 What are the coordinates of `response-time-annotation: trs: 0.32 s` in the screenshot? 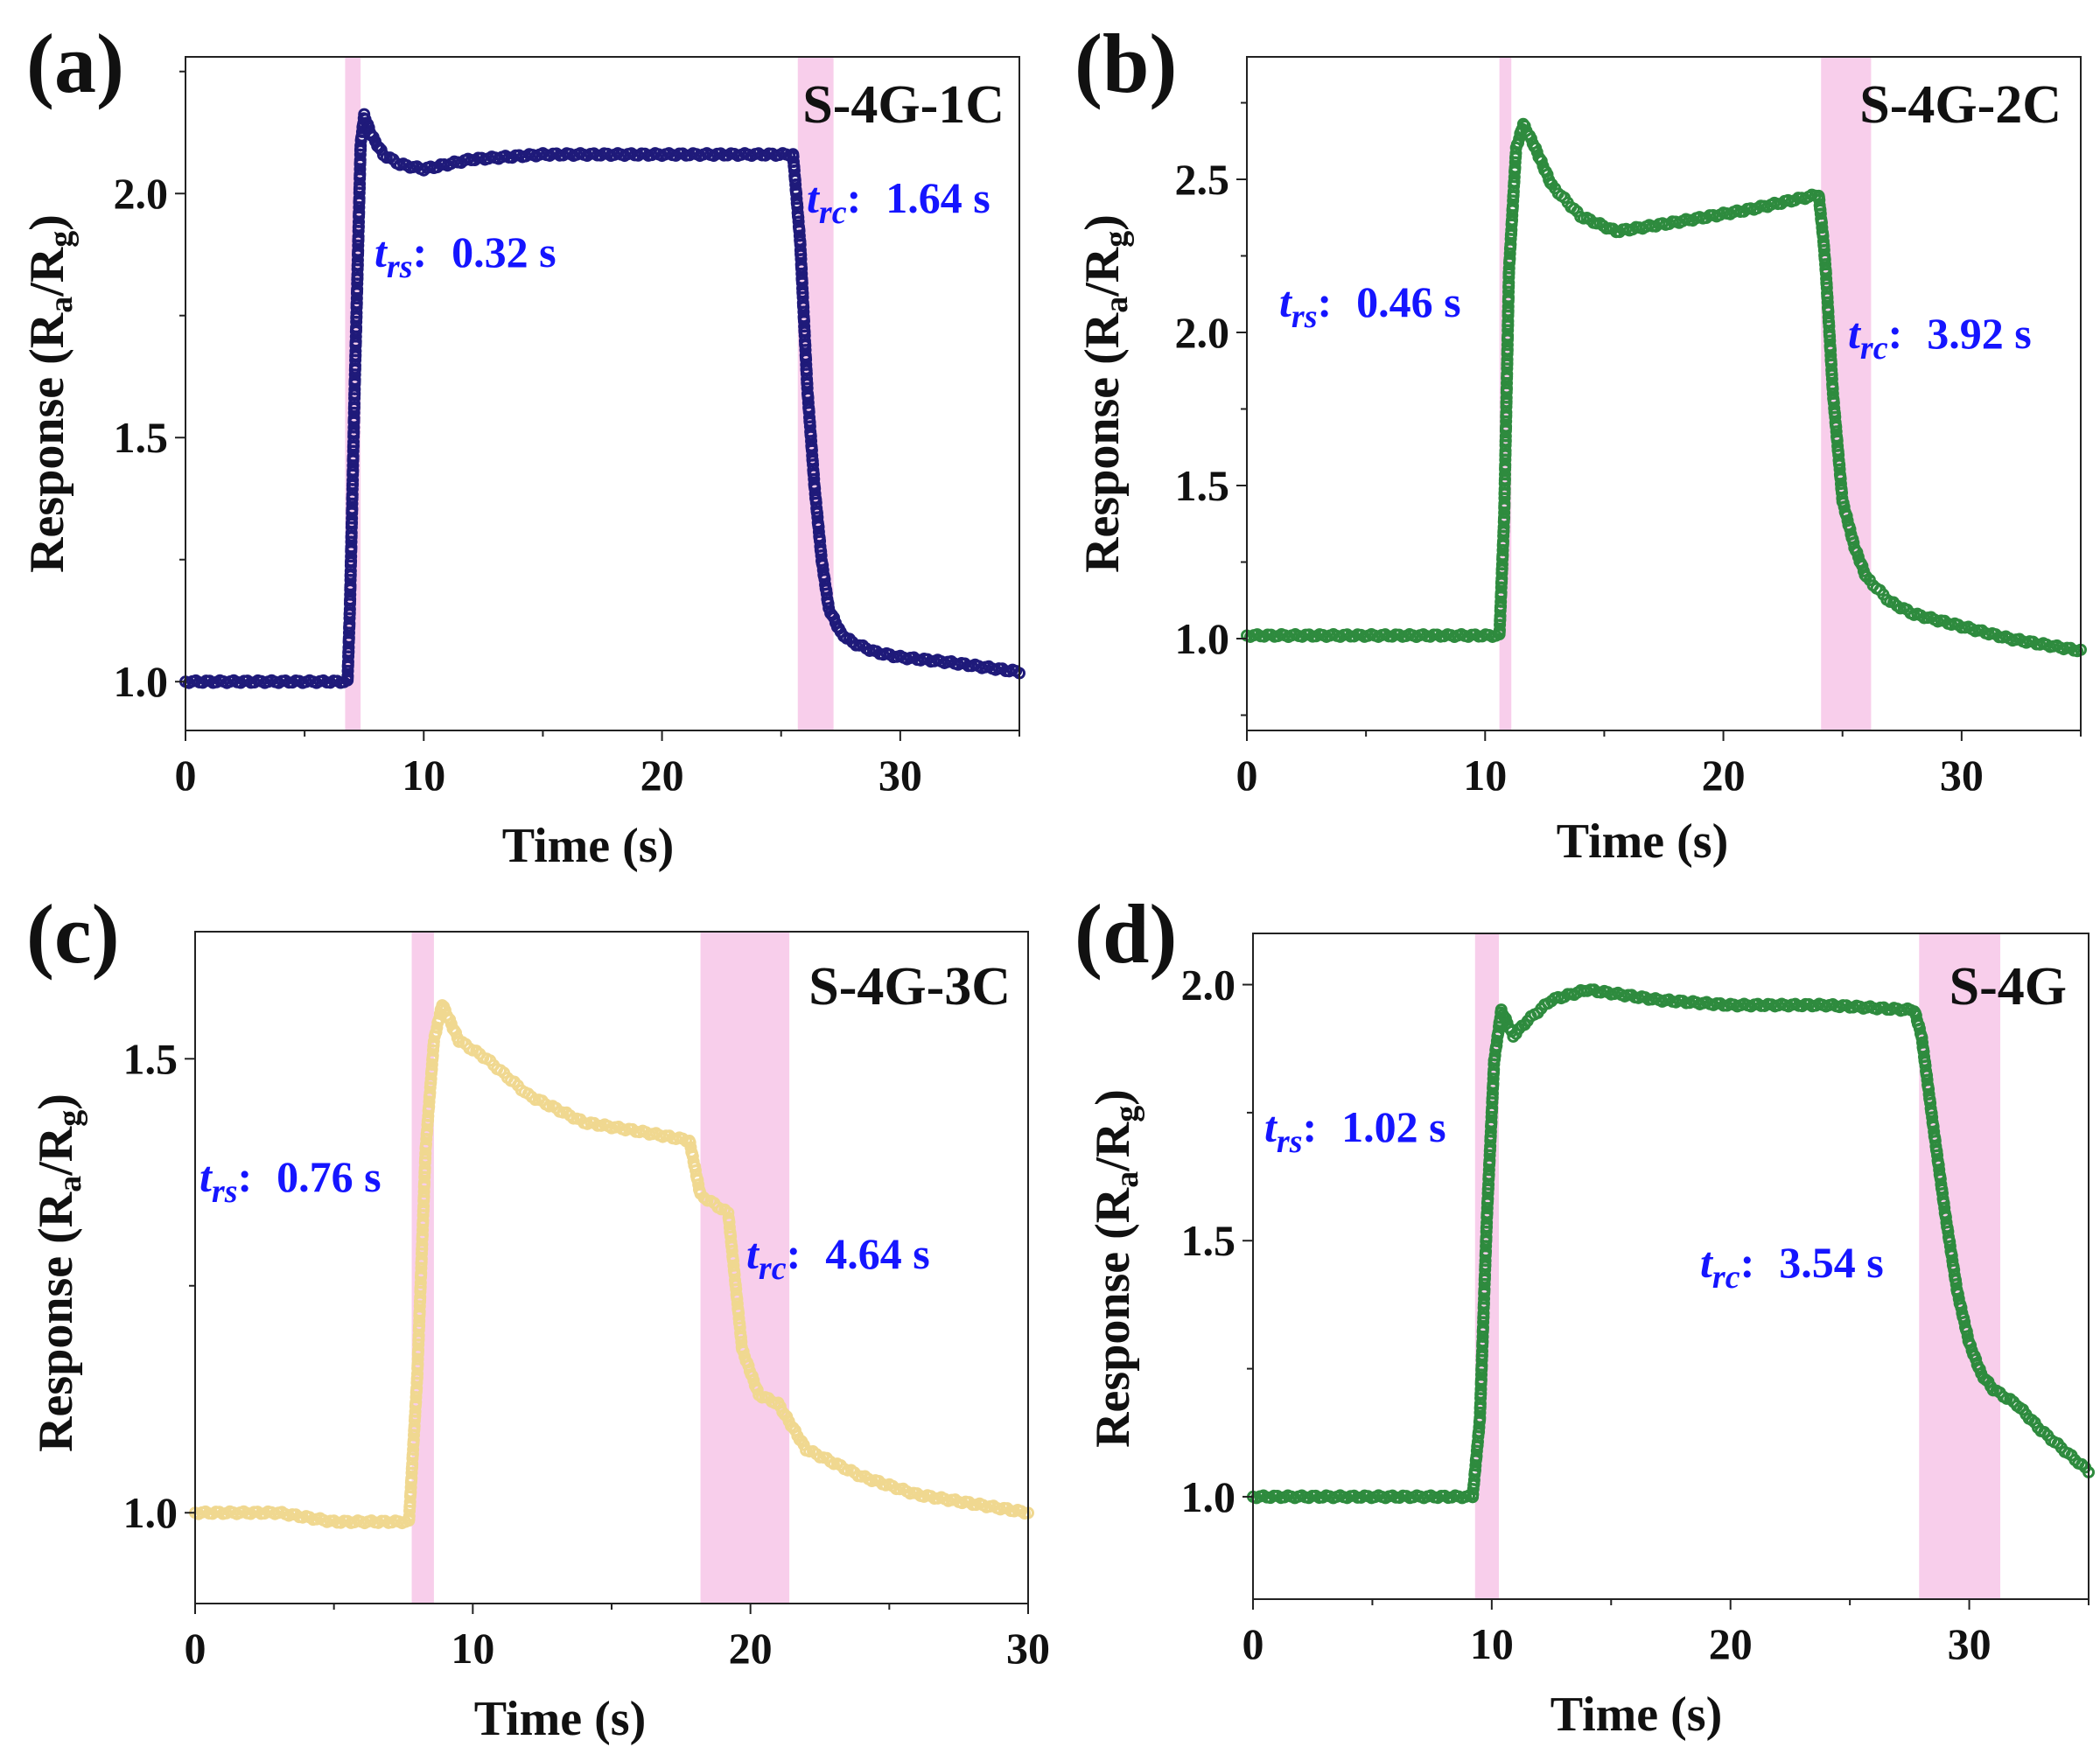 It's located at (465, 256).